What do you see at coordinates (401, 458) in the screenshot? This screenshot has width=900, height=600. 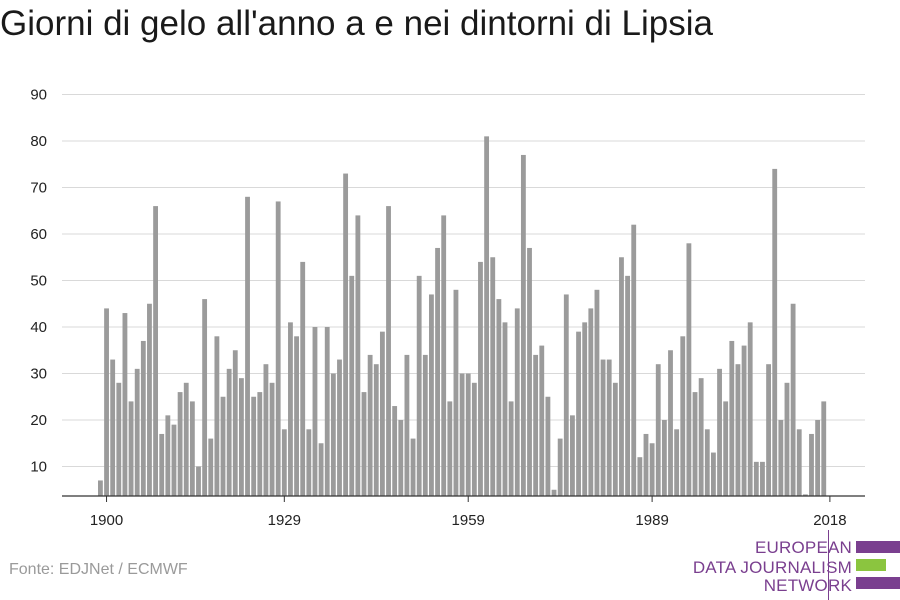 I see `bar-1948` at bounding box center [401, 458].